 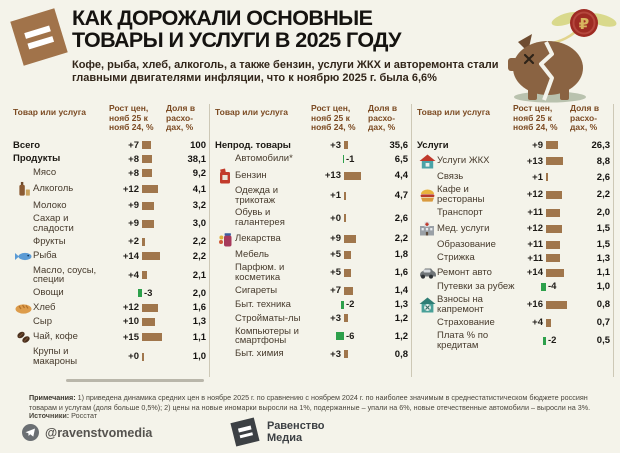 What do you see at coordinates (84, 416) in the screenshot?
I see `source-value: Росстат` at bounding box center [84, 416].